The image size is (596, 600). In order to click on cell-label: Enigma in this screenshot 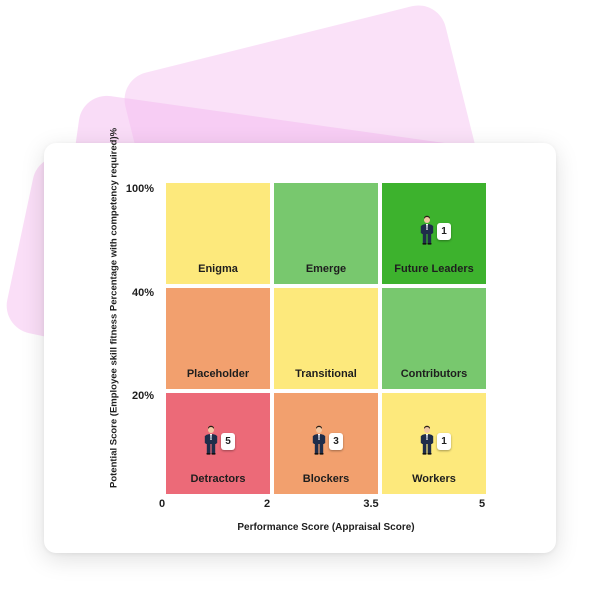, I will do `click(218, 269)`.